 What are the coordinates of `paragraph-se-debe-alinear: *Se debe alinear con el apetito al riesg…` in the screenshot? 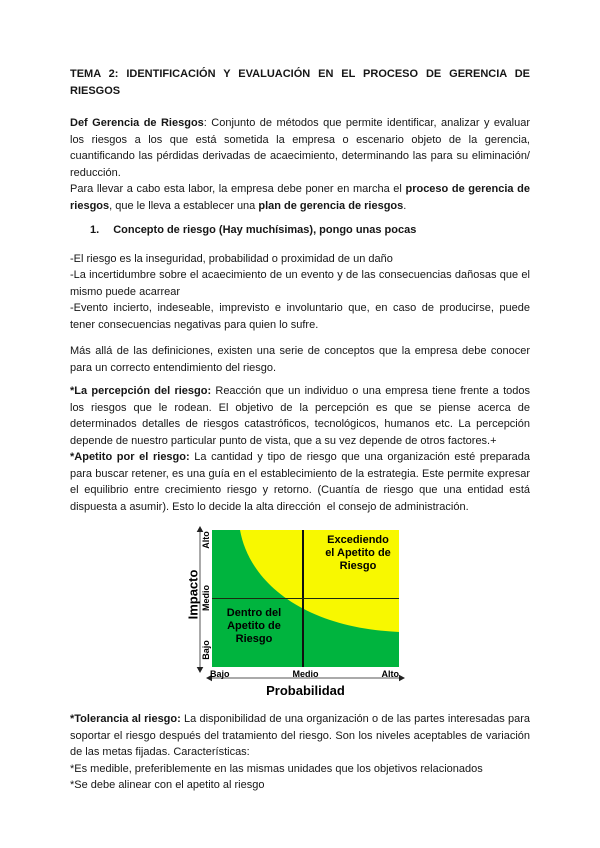 It's located at (167, 785).